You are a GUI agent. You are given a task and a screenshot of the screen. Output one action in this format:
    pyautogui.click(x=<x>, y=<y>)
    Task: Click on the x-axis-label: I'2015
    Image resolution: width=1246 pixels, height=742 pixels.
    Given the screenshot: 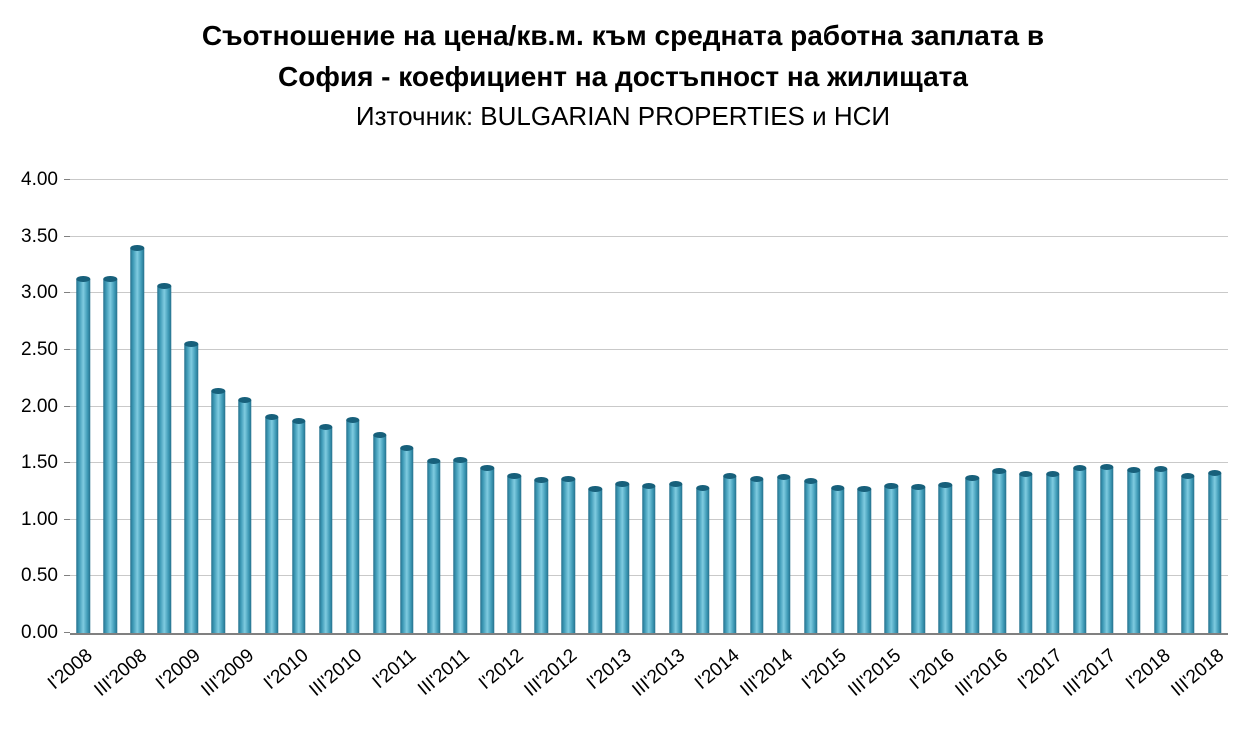 What is the action you would take?
    pyautogui.click(x=825, y=669)
    